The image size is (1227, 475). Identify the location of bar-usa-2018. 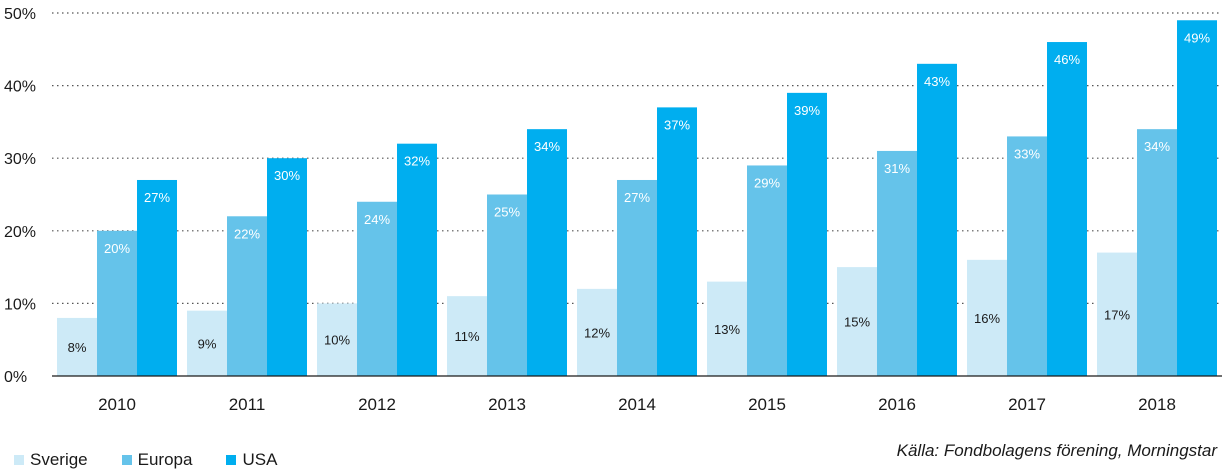
(1197, 198).